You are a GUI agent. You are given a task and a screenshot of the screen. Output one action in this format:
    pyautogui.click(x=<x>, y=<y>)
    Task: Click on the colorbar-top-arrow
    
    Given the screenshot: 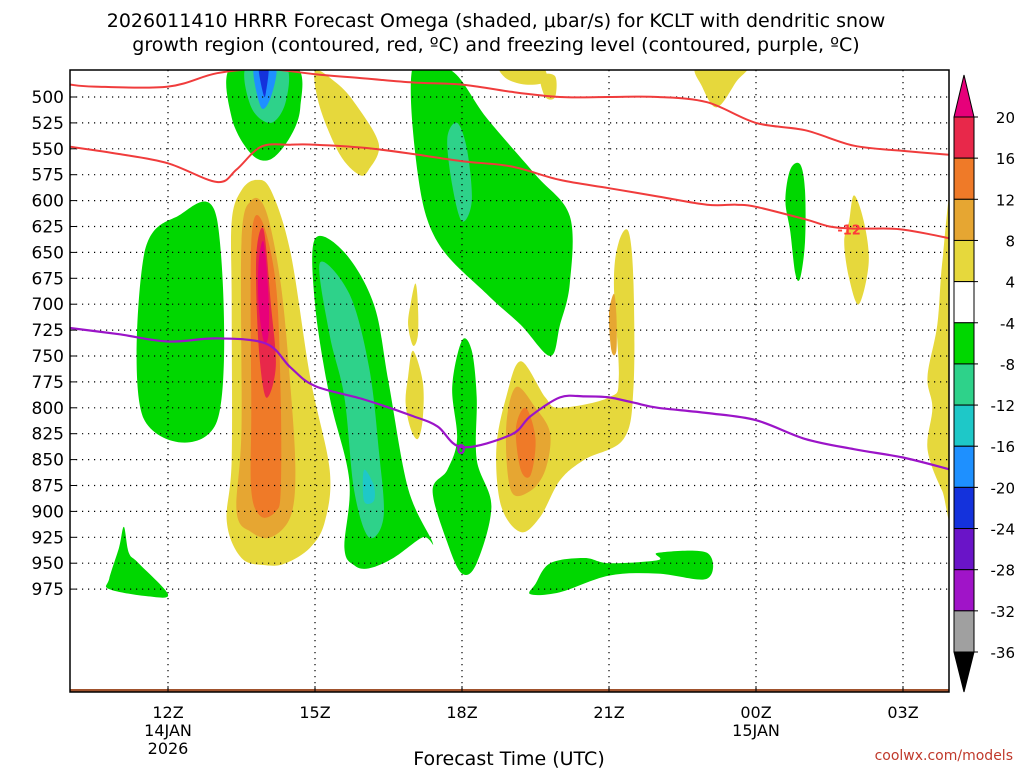 What is the action you would take?
    pyautogui.click(x=964, y=96)
    